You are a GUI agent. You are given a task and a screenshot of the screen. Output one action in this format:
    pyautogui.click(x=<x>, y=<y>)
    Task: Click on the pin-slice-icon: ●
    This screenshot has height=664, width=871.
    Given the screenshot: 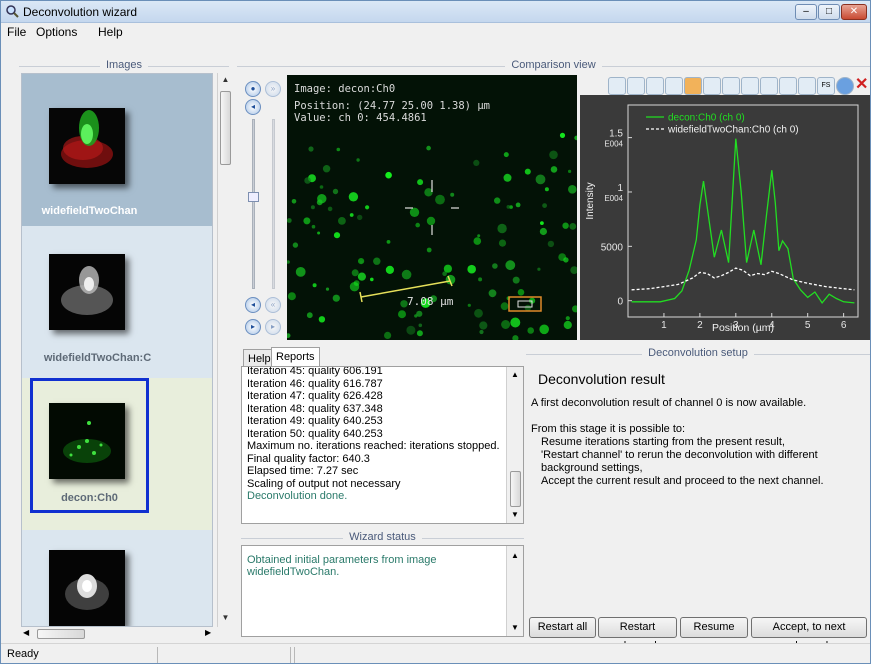 What is the action you would take?
    pyautogui.click(x=253, y=89)
    